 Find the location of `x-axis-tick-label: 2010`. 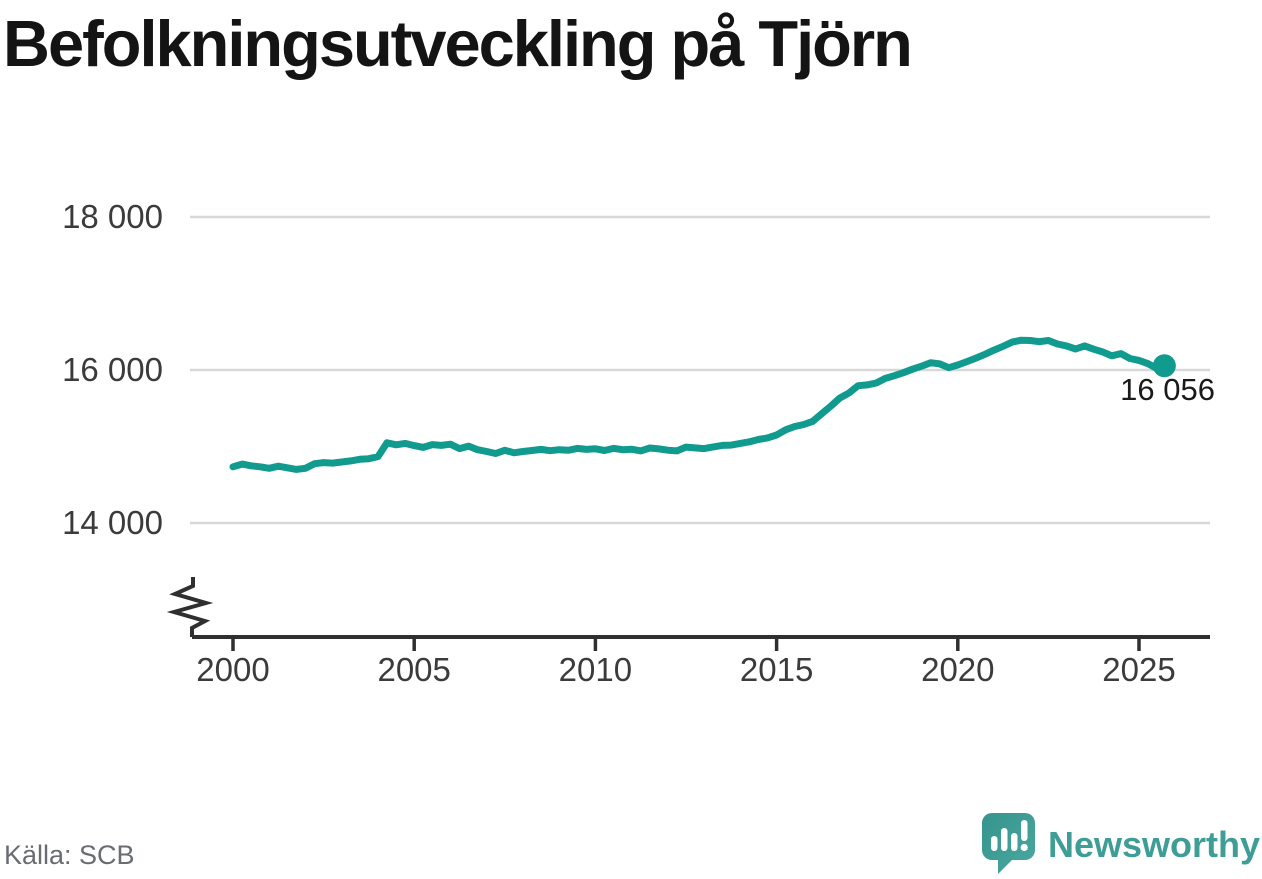

x-axis-tick-label: 2010 is located at coordinates (595, 669).